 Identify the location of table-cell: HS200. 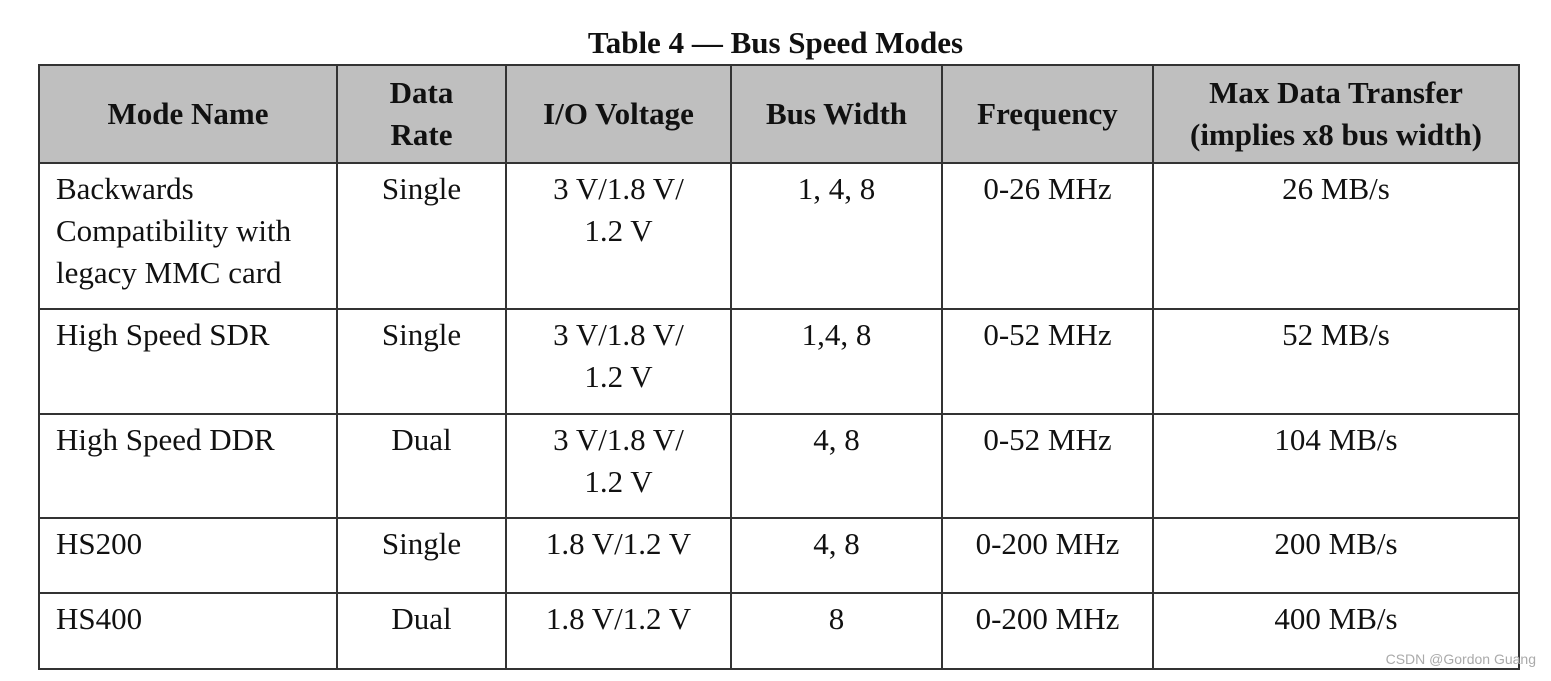
(188, 555).